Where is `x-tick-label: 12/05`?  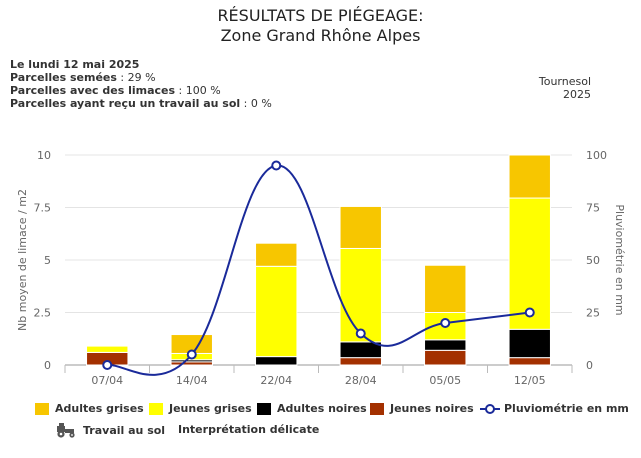 x-tick-label: 12/05 is located at coordinates (530, 380).